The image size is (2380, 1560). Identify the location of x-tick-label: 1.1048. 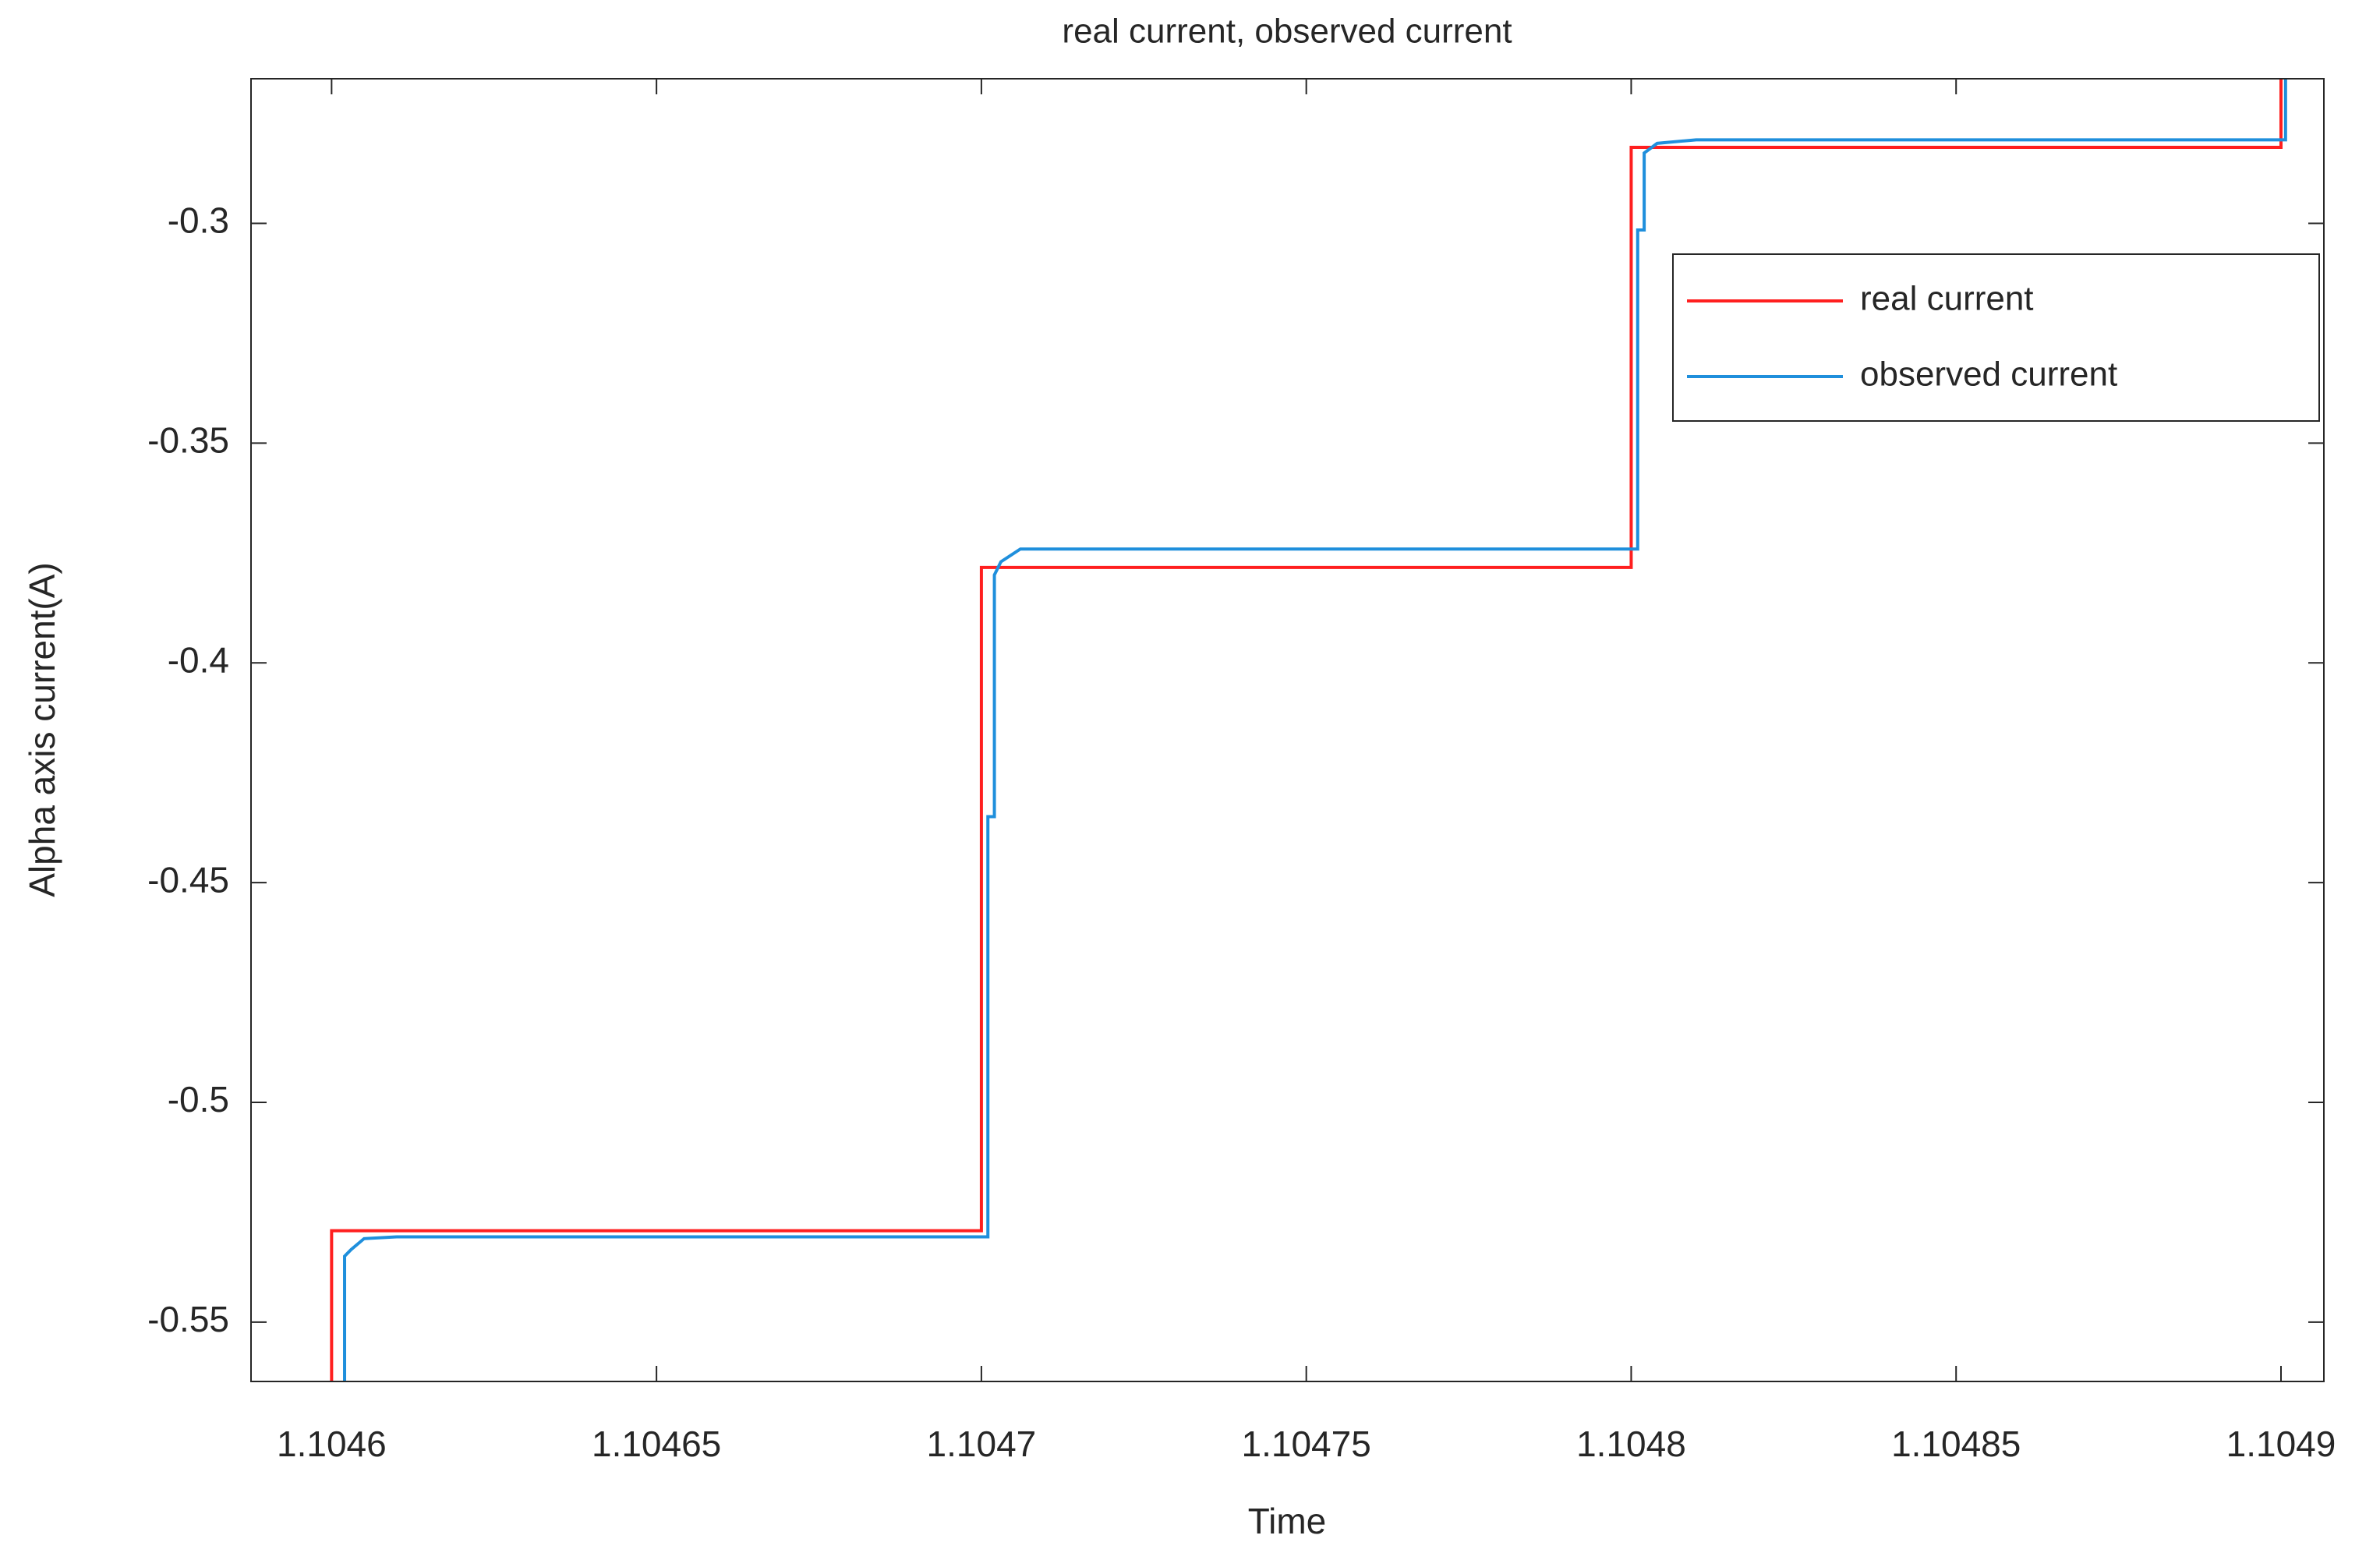
(1631, 1444).